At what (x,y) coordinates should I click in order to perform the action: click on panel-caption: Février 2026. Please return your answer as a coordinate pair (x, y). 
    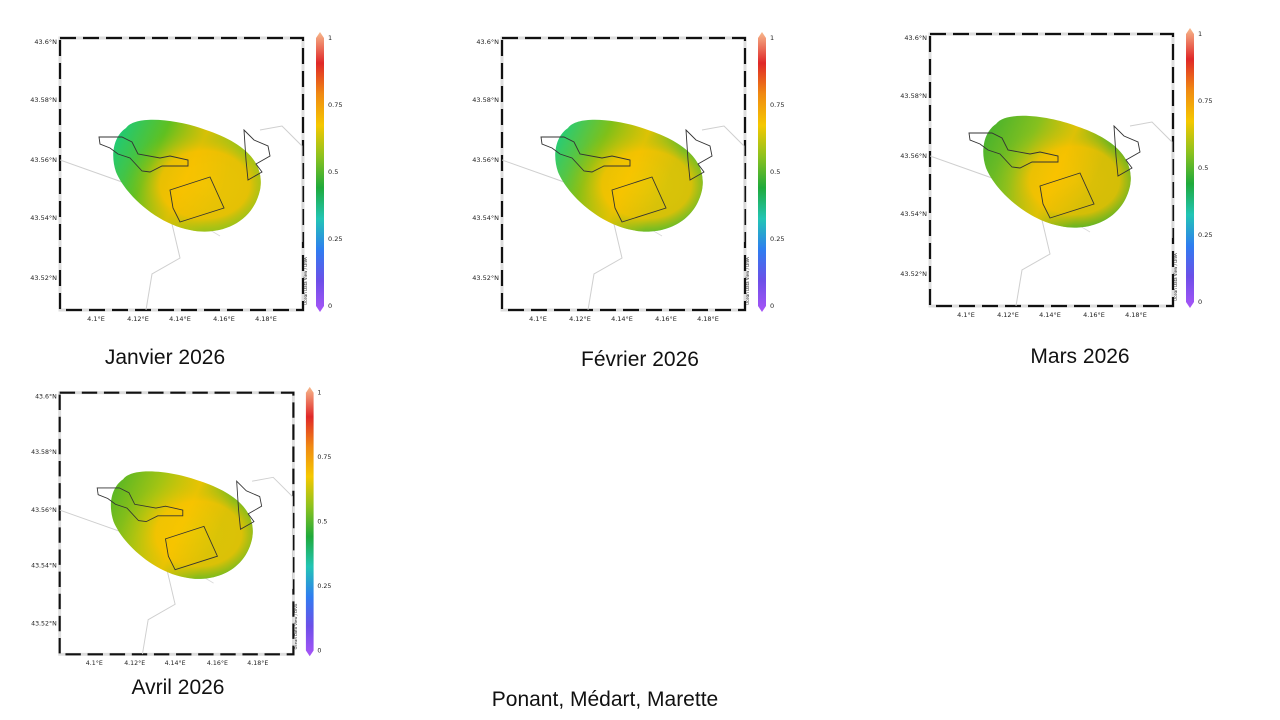
    Looking at the image, I should click on (640, 359).